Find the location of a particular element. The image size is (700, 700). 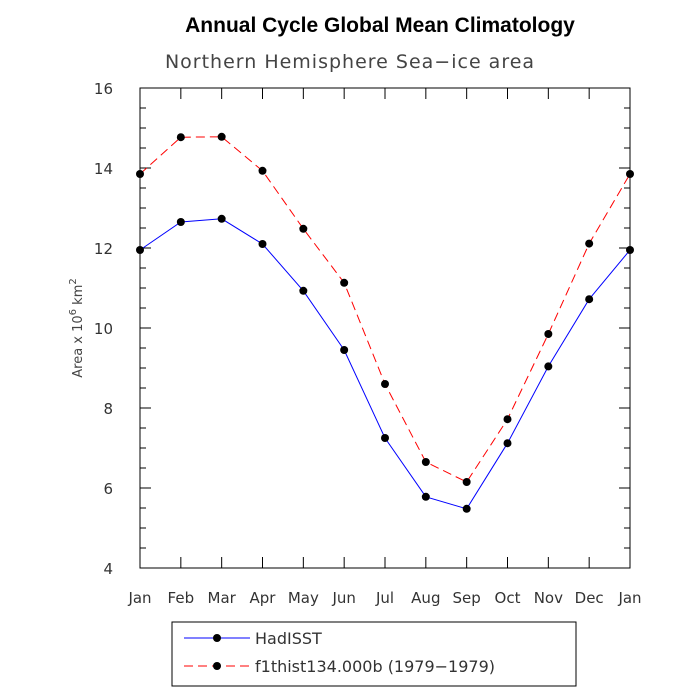

chart-subtitle: Northern Hemisphere Sea−ice area is located at coordinates (350, 62).